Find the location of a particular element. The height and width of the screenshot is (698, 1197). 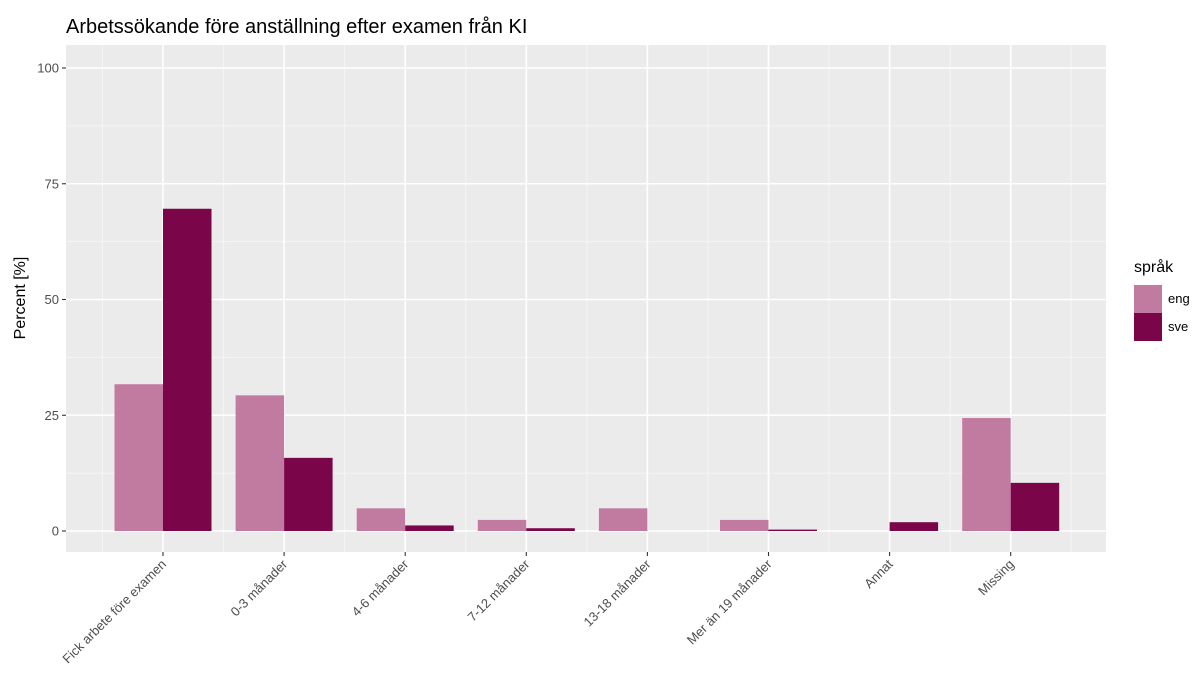

y-tick-label: 50 is located at coordinates (52, 299).